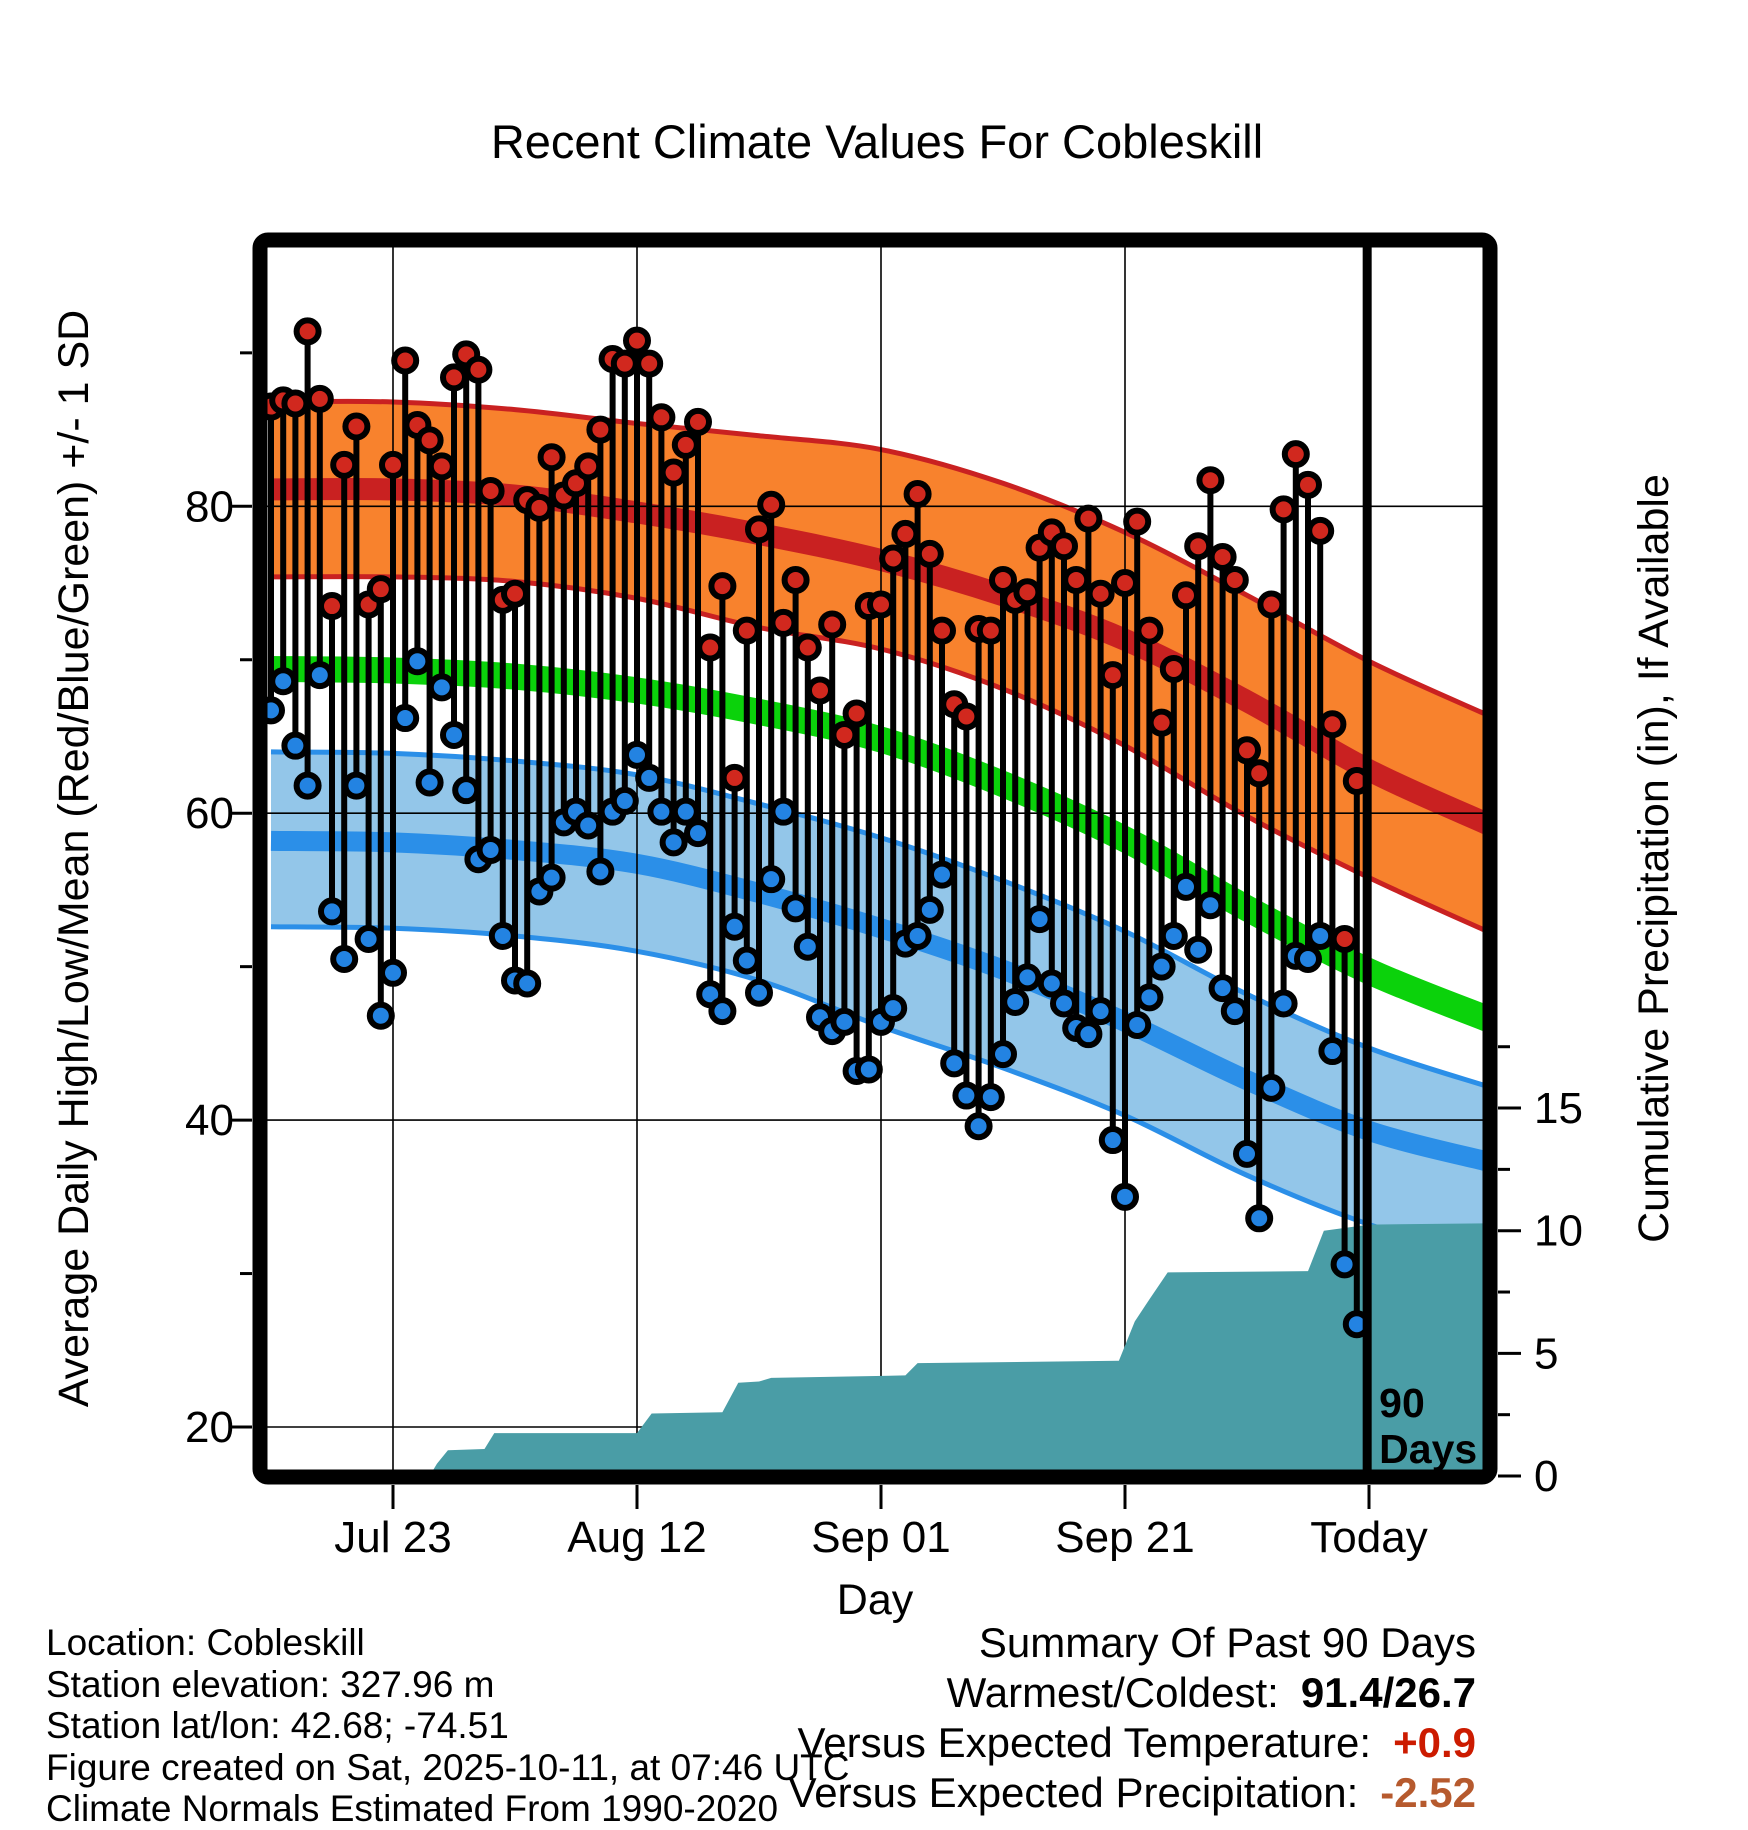  Describe the element at coordinates (1558, 1231) in the screenshot. I see `y-right-tick-label: 10` at that location.